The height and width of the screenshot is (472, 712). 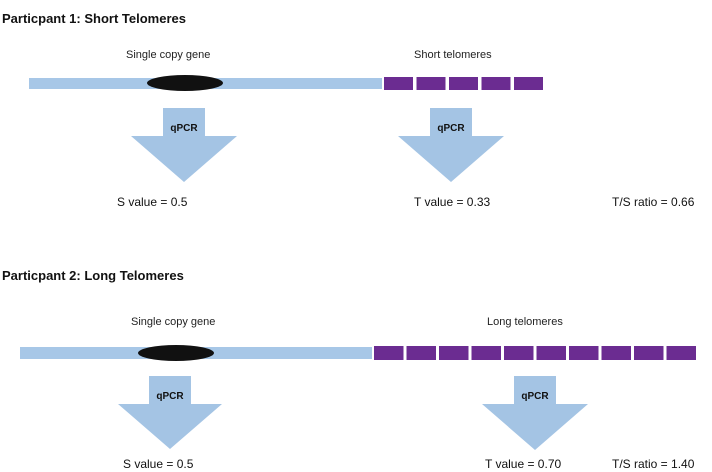 I want to click on participant-2-s-value: S value = 0.5, so click(x=158, y=464).